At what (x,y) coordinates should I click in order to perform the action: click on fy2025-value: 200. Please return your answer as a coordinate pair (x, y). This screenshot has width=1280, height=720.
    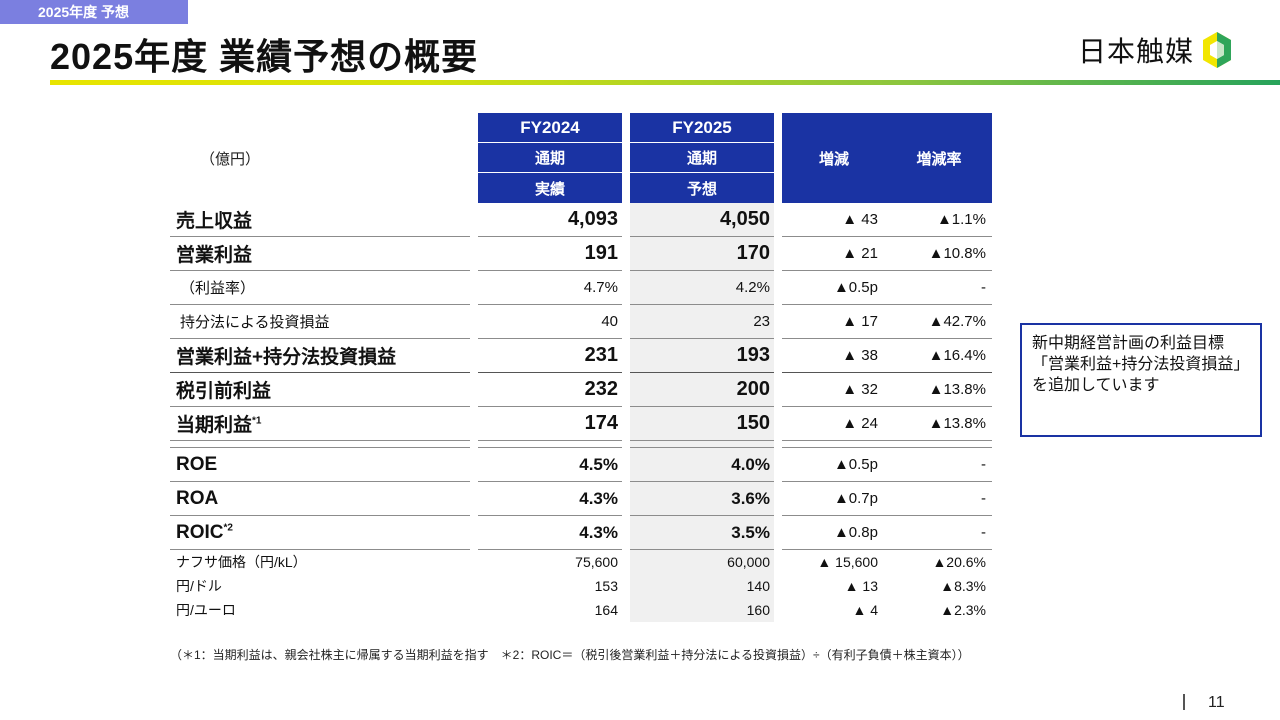
    Looking at the image, I should click on (702, 390).